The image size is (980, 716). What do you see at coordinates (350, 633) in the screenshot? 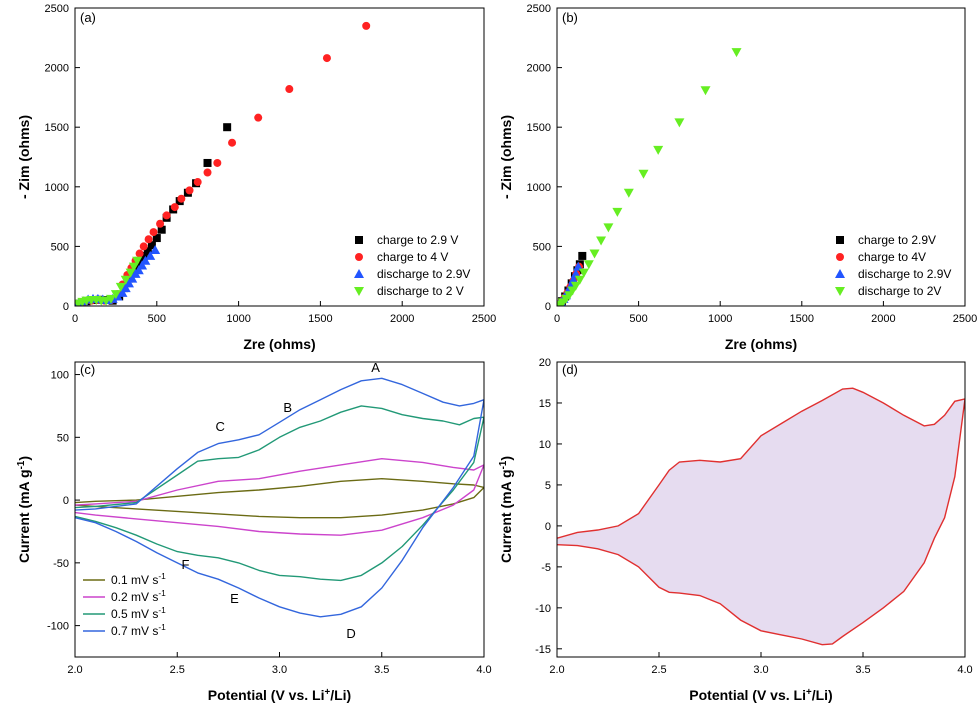
I see `peak-label: D` at bounding box center [350, 633].